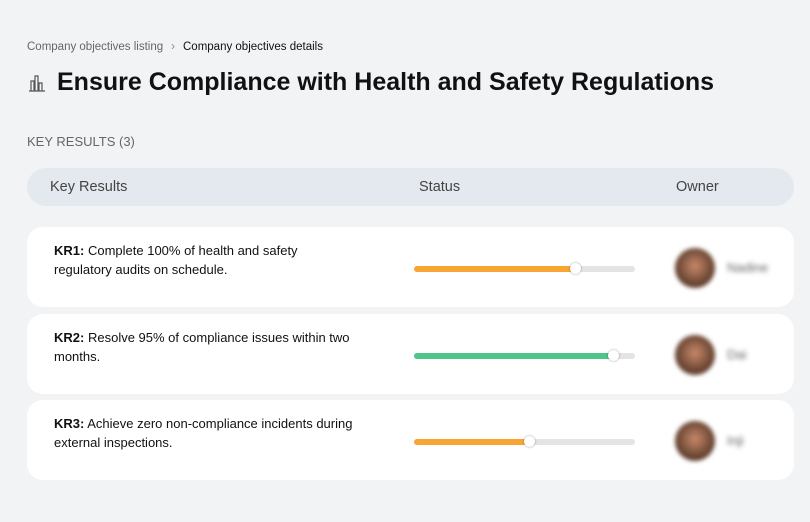 Image resolution: width=810 pixels, height=522 pixels. What do you see at coordinates (697, 187) in the screenshot?
I see `column-owner: Owner` at bounding box center [697, 187].